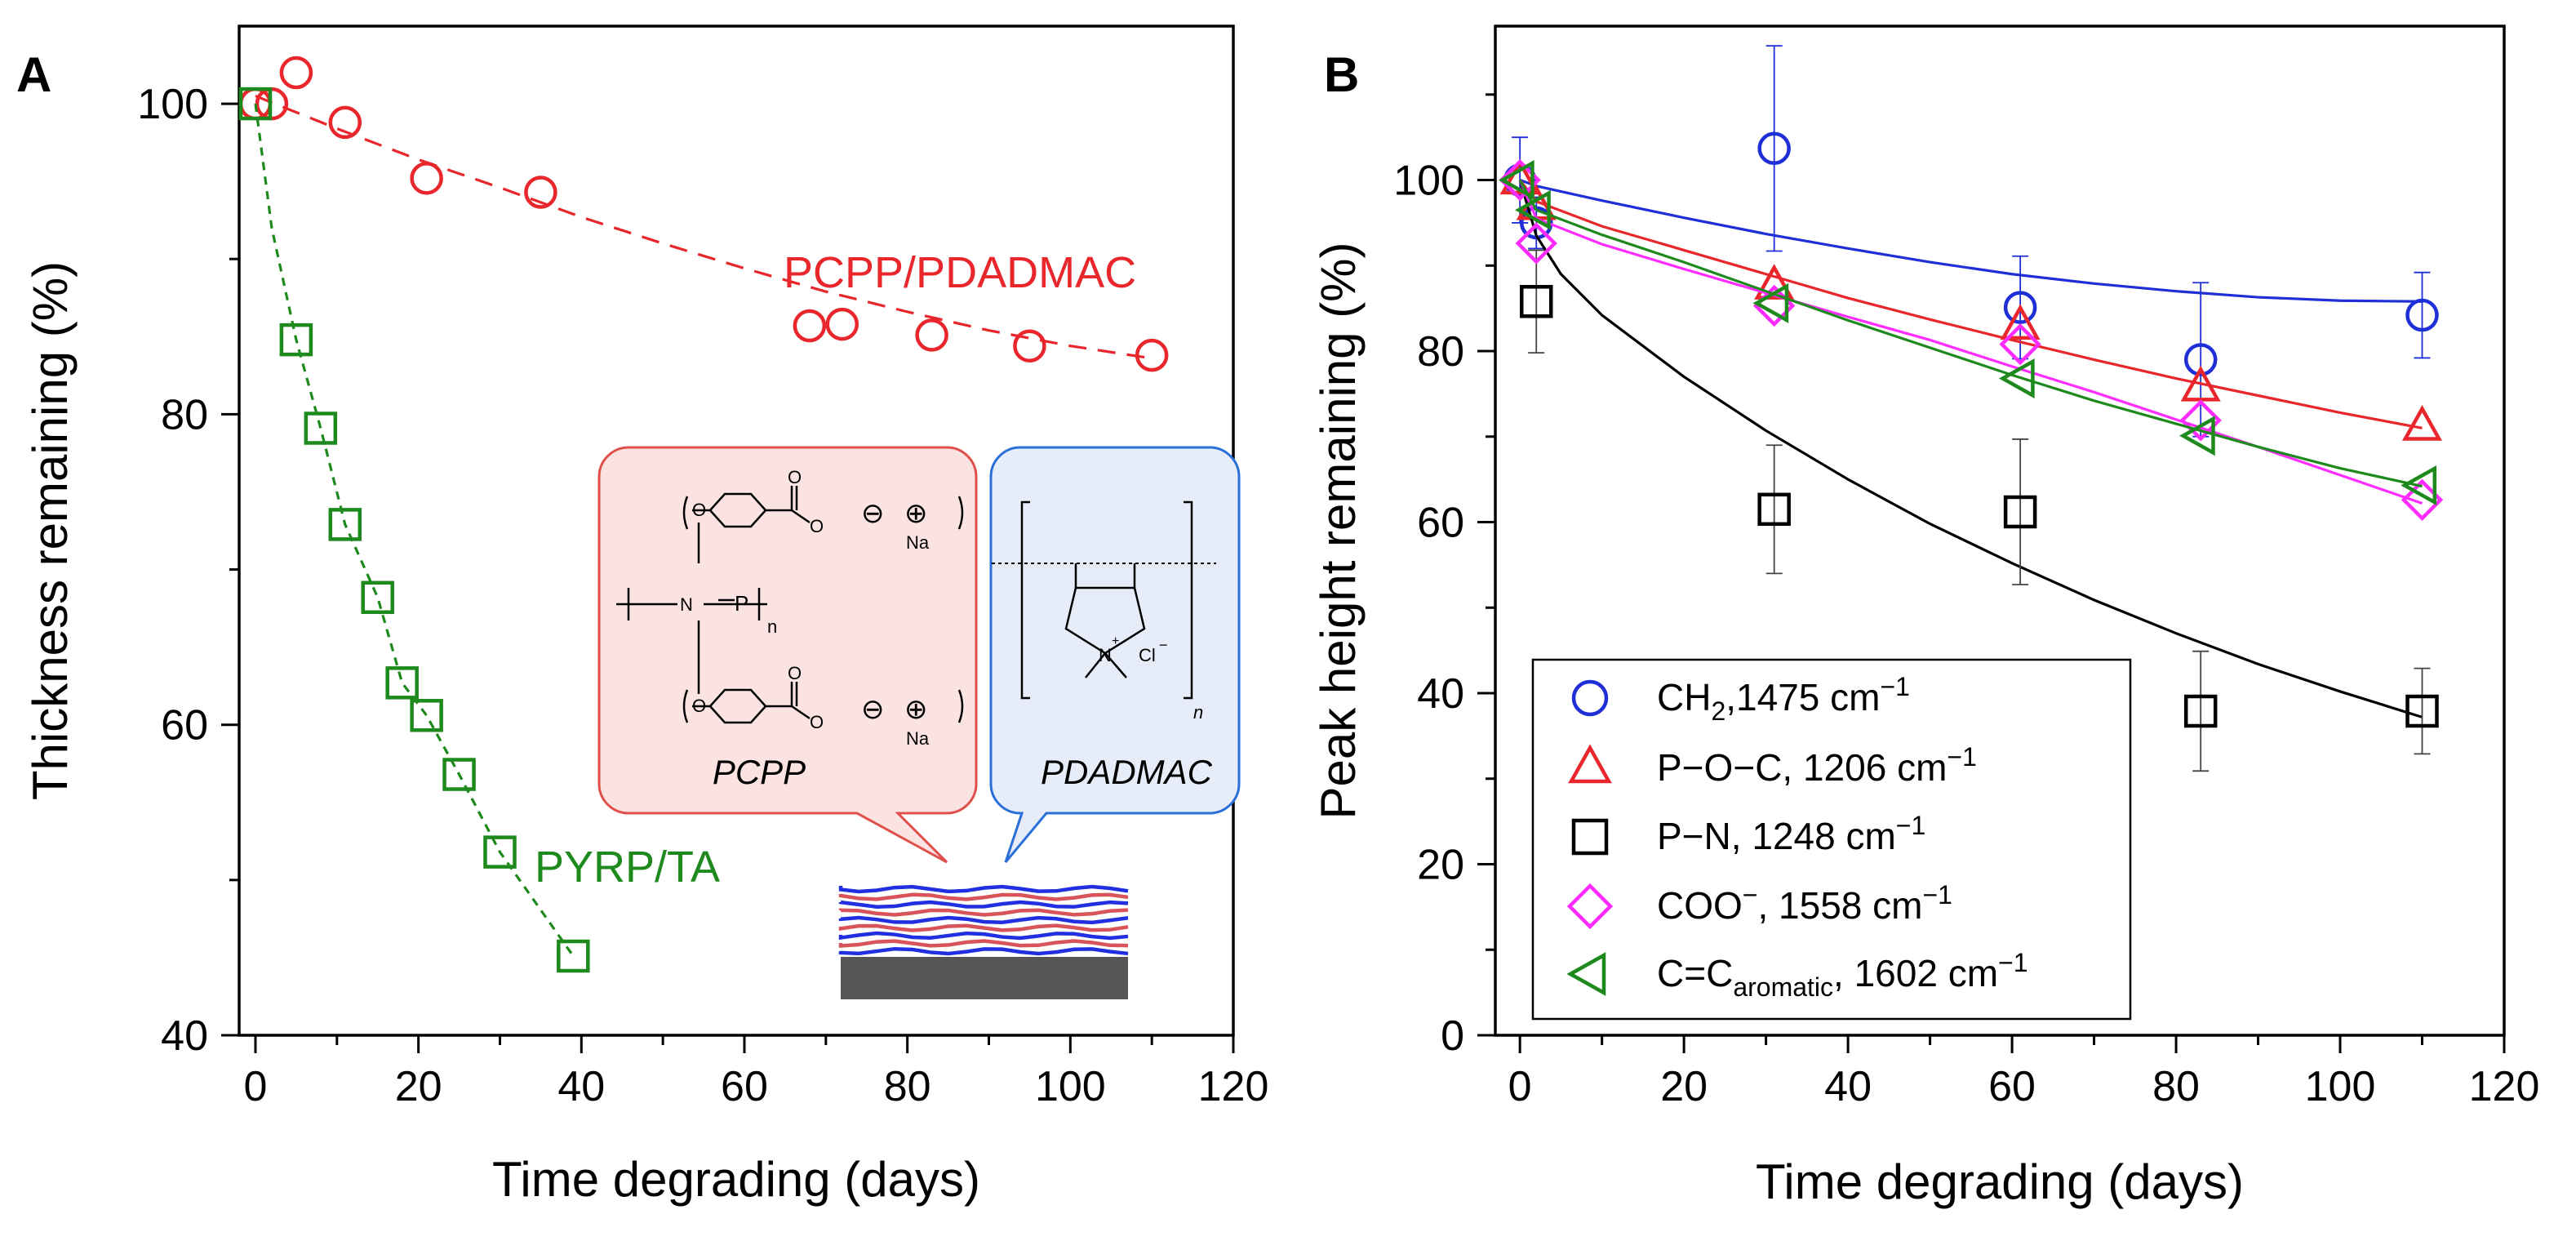 This screenshot has height=1241, width=2576. I want to click on minus-2: ⊖, so click(873, 709).